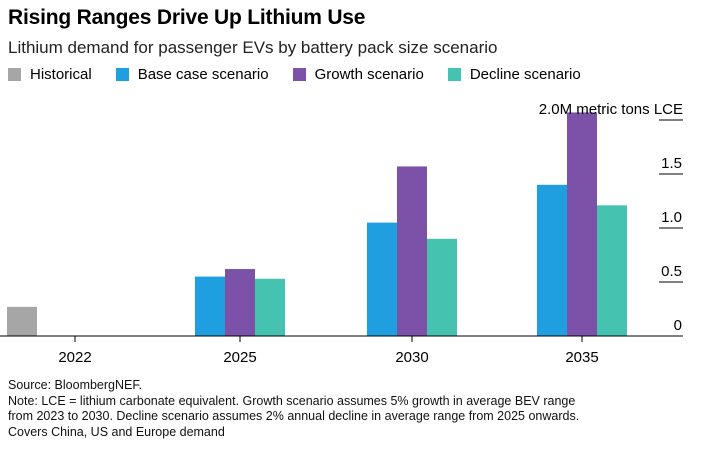 This screenshot has height=456, width=702. Describe the element at coordinates (671, 163) in the screenshot. I see `y-tick-label: 1.5` at that location.